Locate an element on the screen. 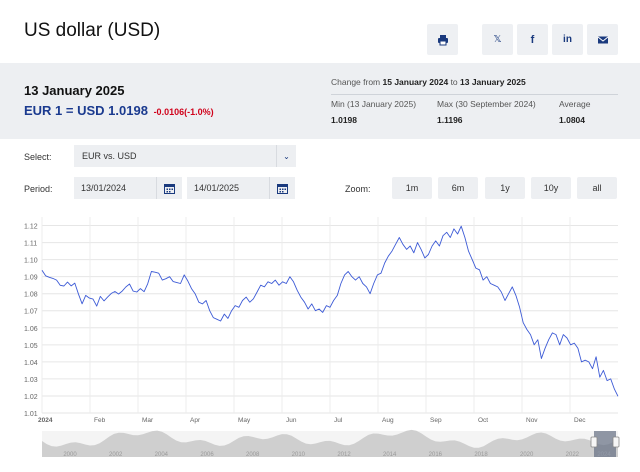 The width and height of the screenshot is (640, 472). stat-average-value: 1.0804 is located at coordinates (572, 120).